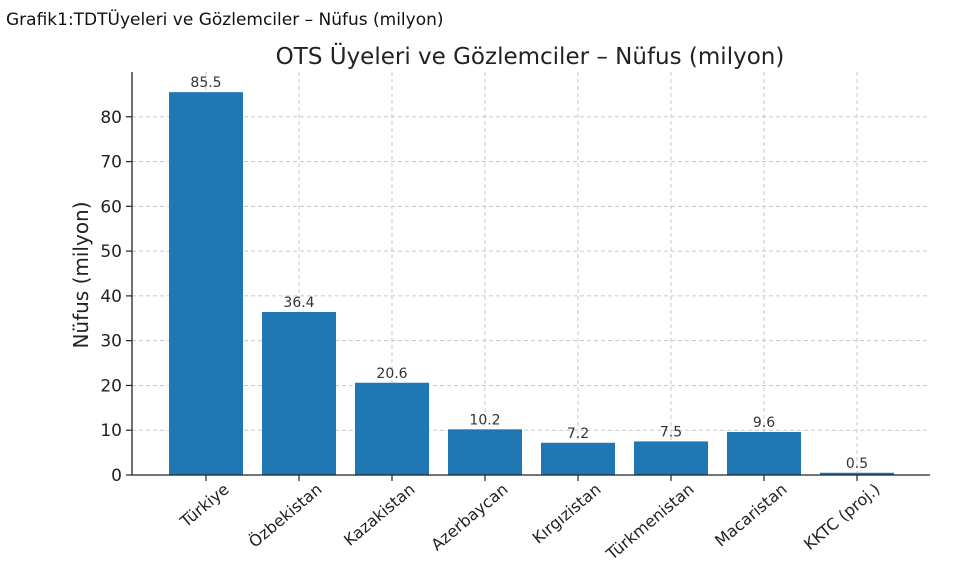 The image size is (960, 581). I want to click on y-tick-label: 40, so click(111, 297).